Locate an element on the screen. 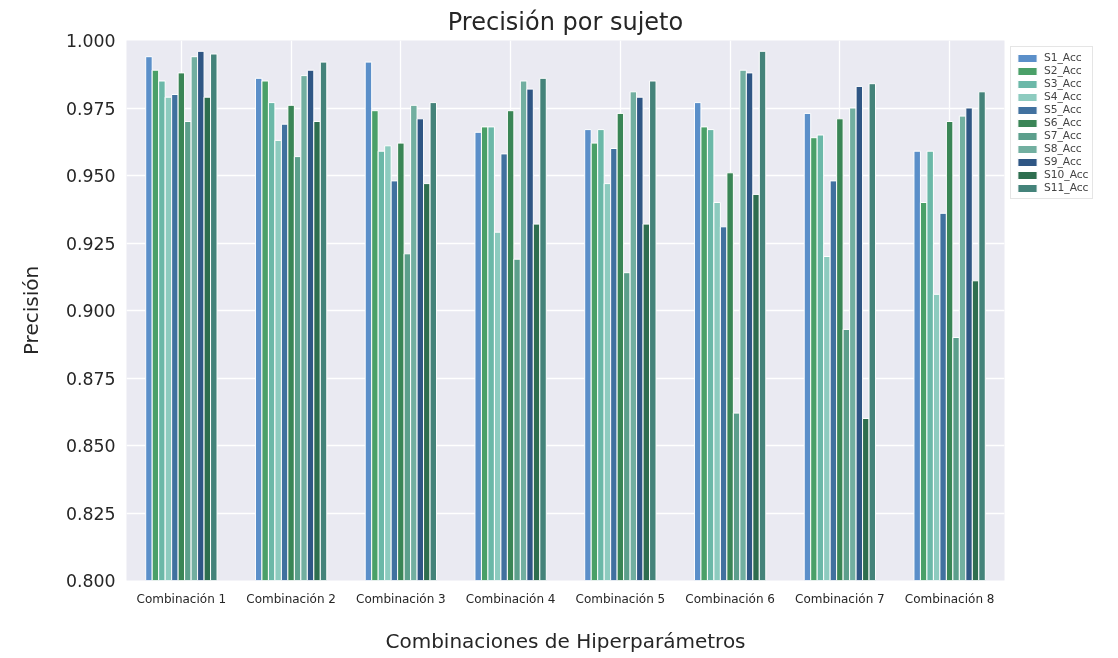 This screenshot has height=658, width=1118. legend-label: S9_Acc is located at coordinates (1063, 161).